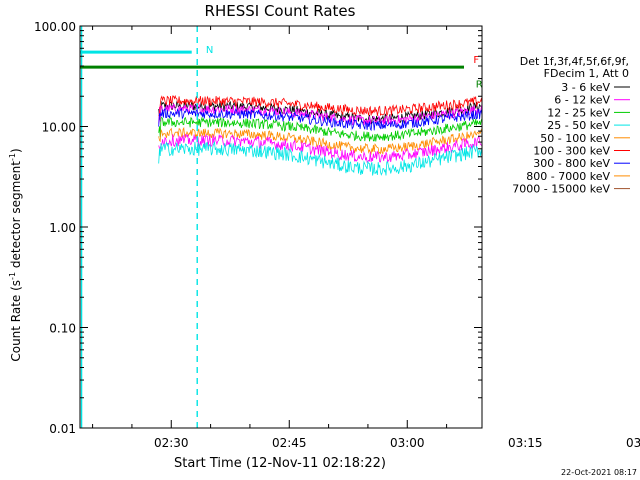 This screenshot has height=480, width=640. I want to click on series-800-7000-kev, so click(320, 140).